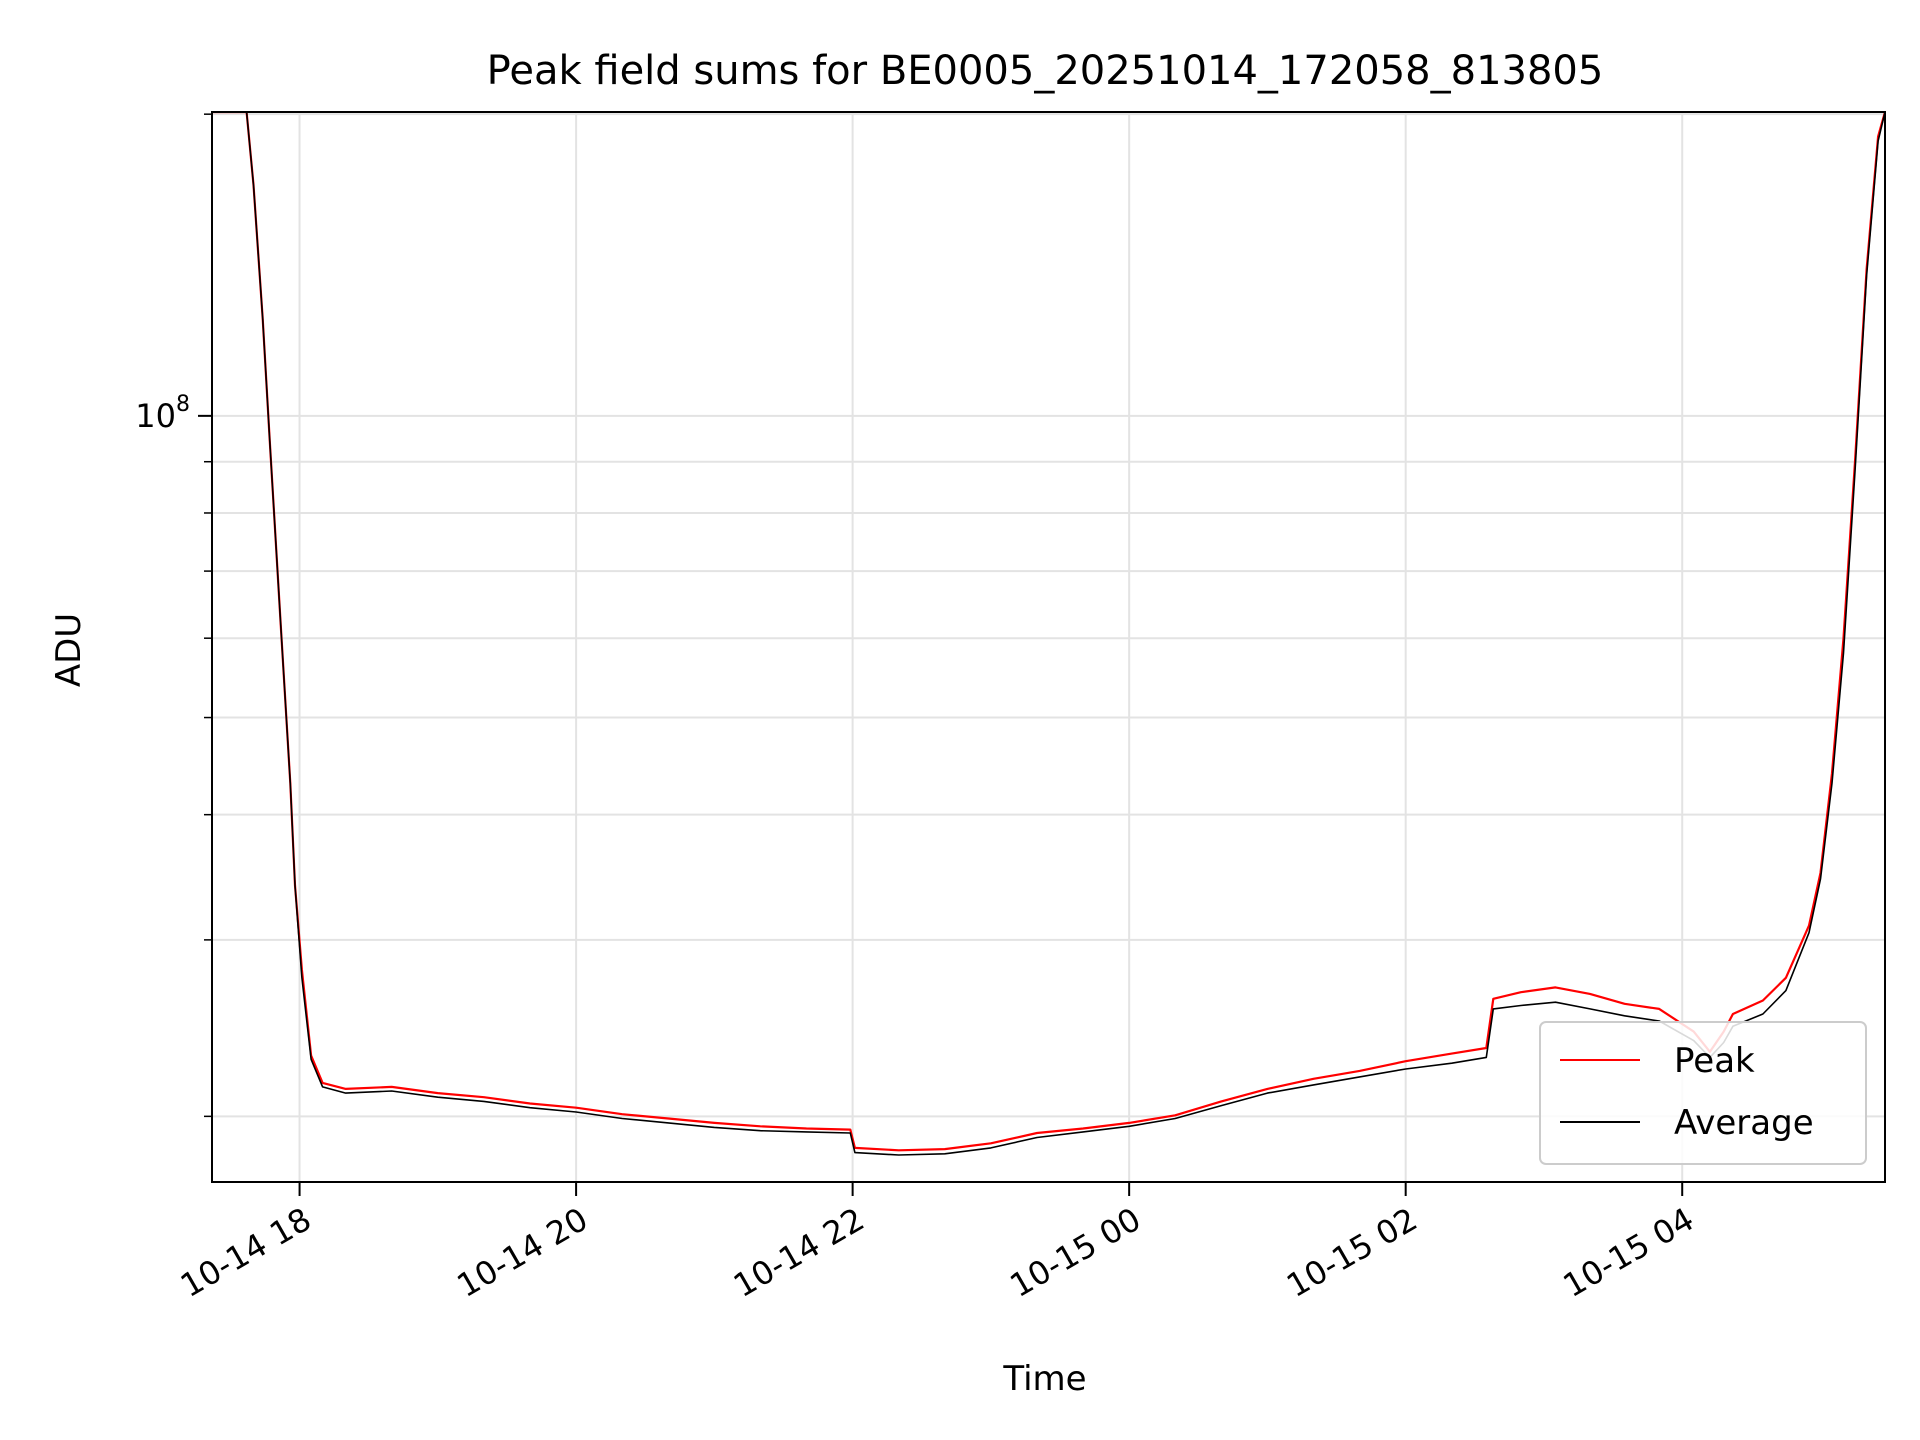  Describe the element at coordinates (246, 1252) in the screenshot. I see `x-tick-label: 10-14 18` at that location.